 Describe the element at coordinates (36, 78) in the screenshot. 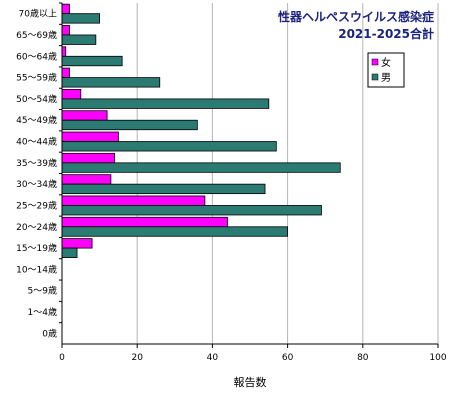

I see `y-tick-label: 55～59歳` at that location.